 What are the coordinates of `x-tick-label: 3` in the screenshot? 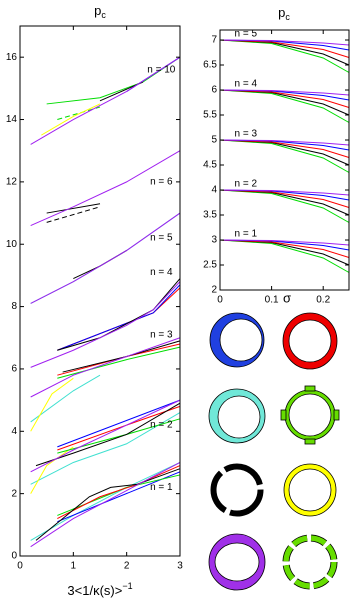 It's located at (180, 566).